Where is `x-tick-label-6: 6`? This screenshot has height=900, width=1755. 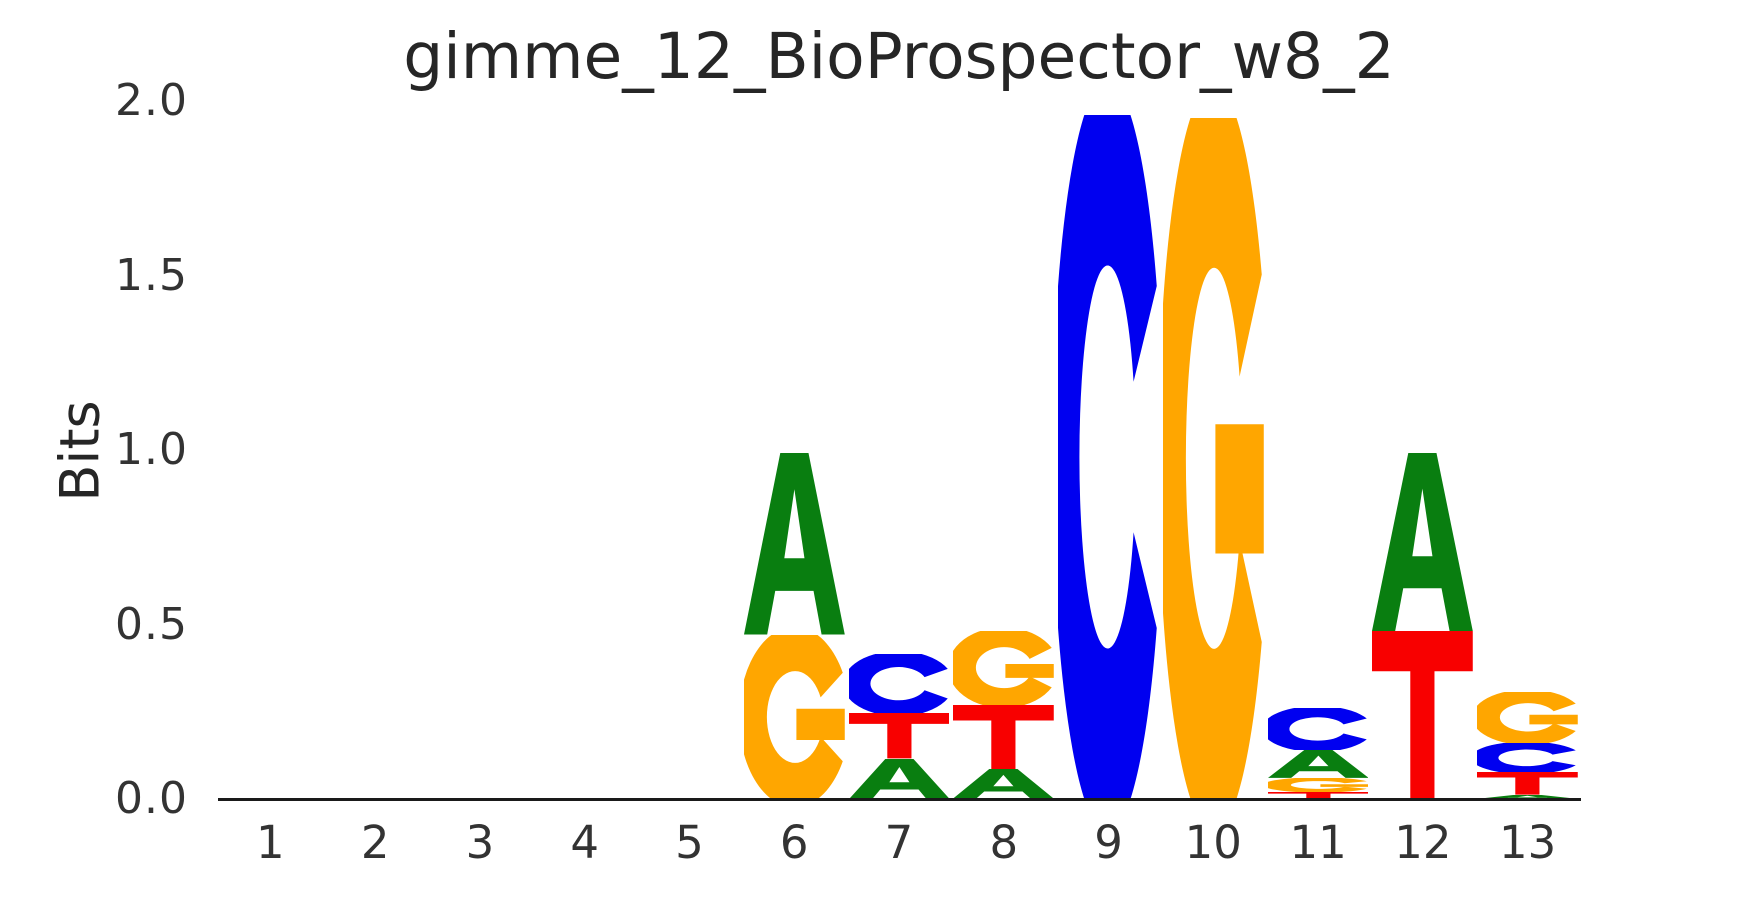 x-tick-label-6: 6 is located at coordinates (794, 842).